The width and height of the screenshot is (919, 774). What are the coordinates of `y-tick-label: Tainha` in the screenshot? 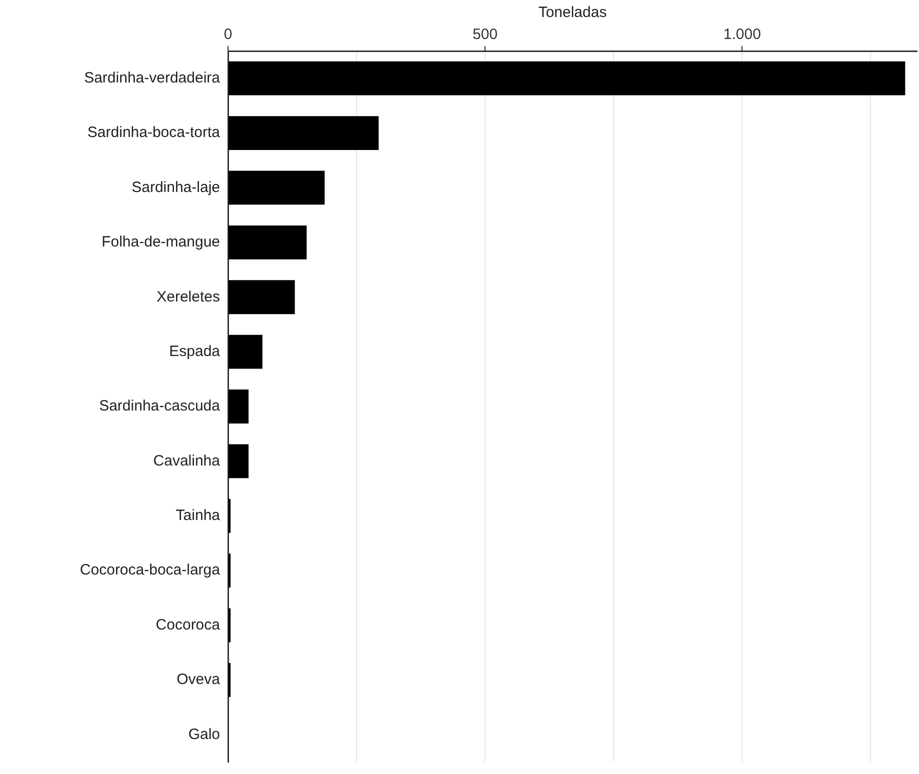 It's located at (198, 515).